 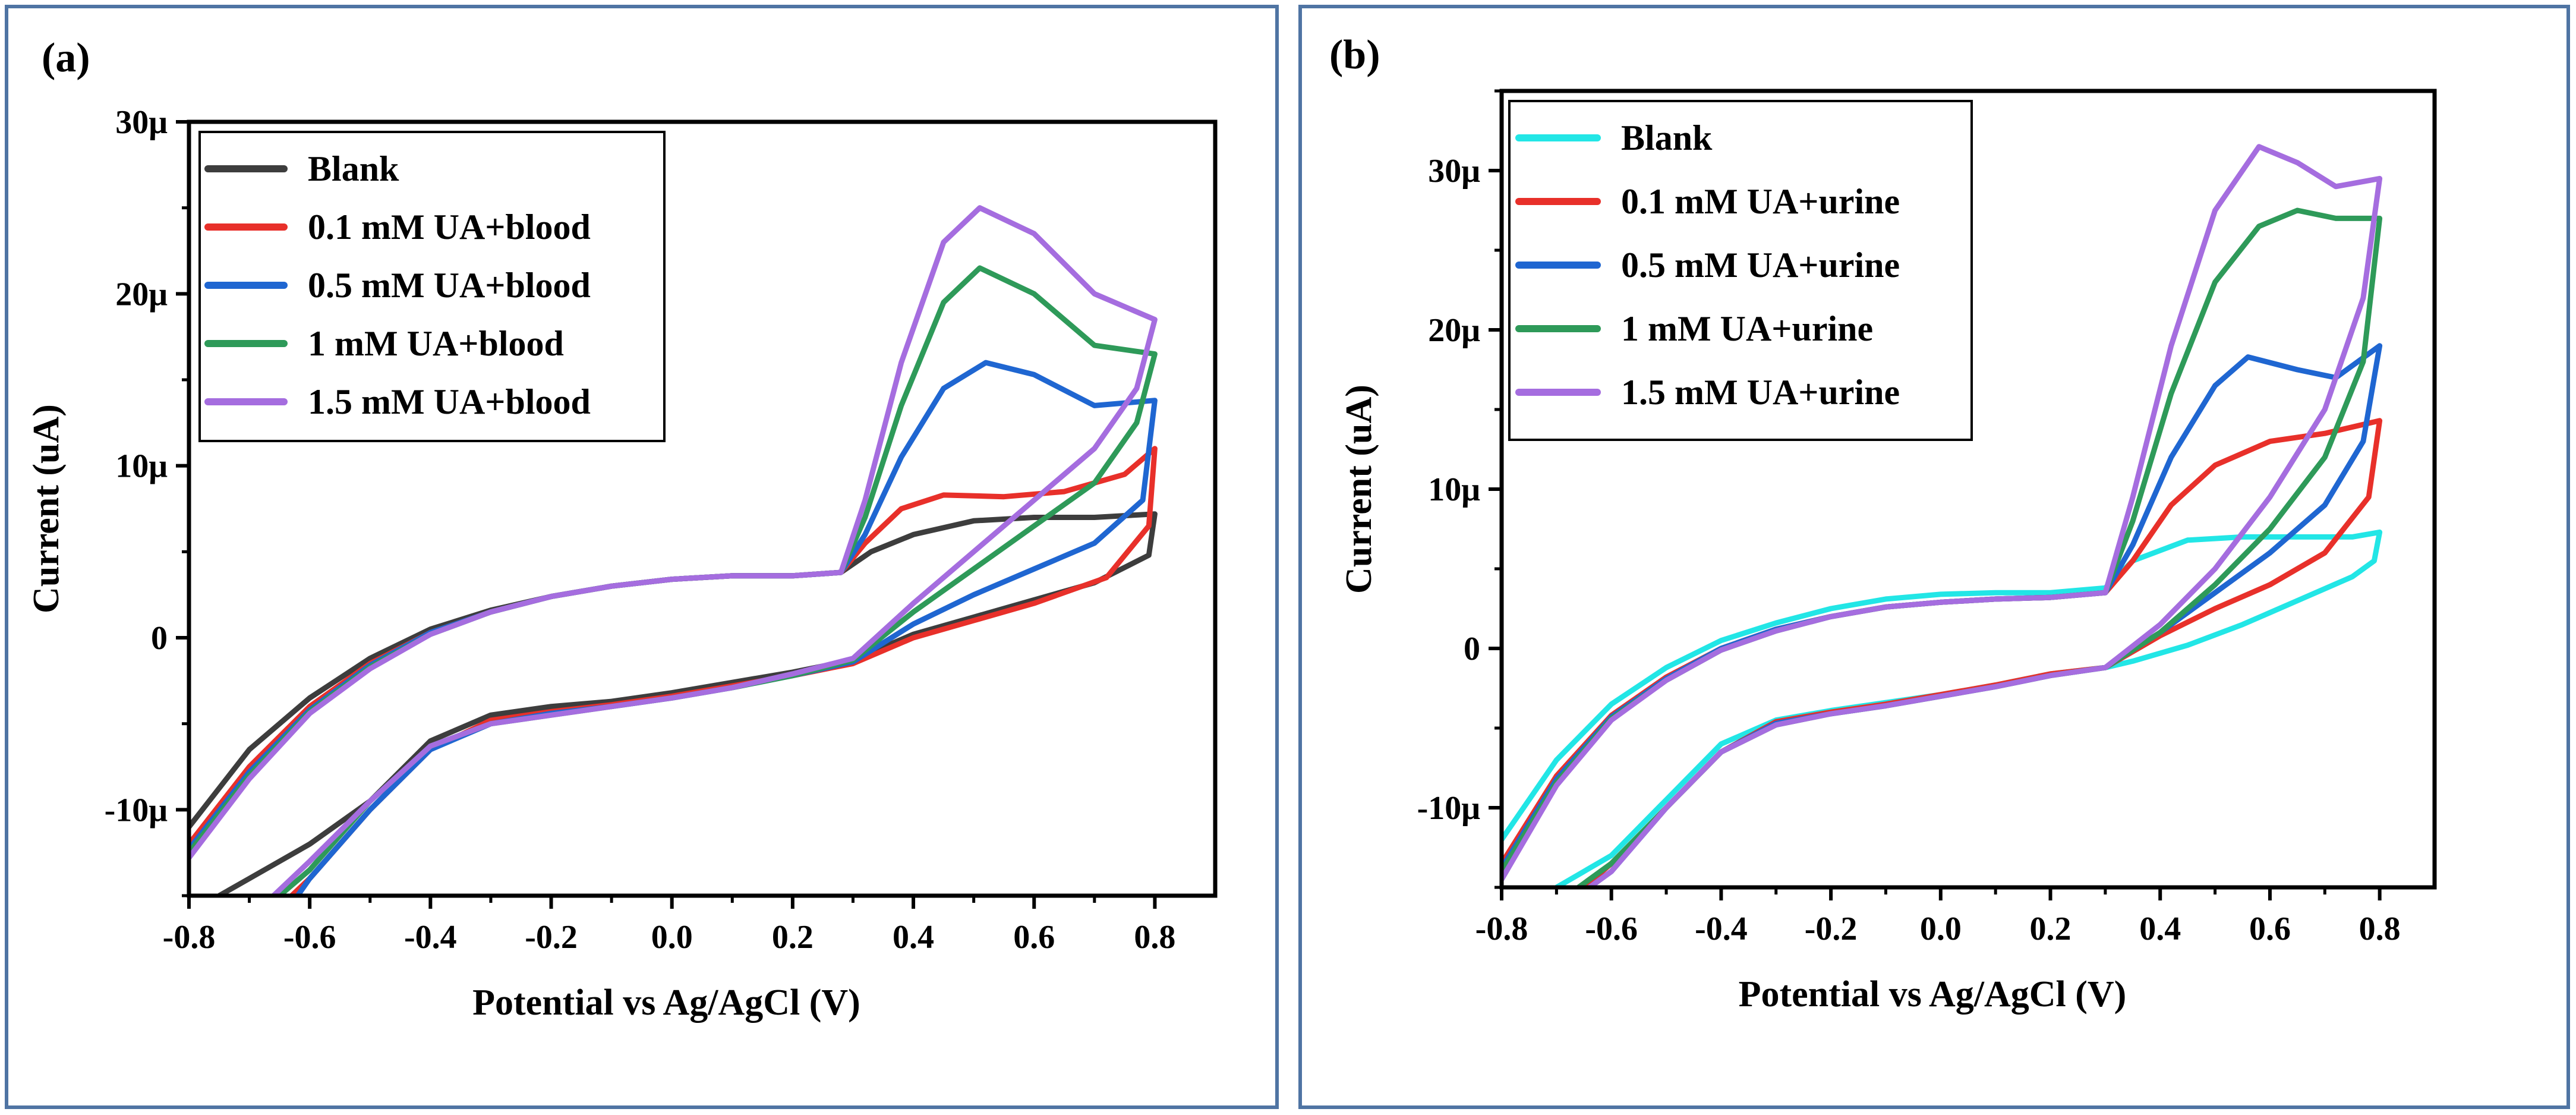 What do you see at coordinates (1761, 392) in the screenshot?
I see `legend-label-4: 1.5 mM UA+urine` at bounding box center [1761, 392].